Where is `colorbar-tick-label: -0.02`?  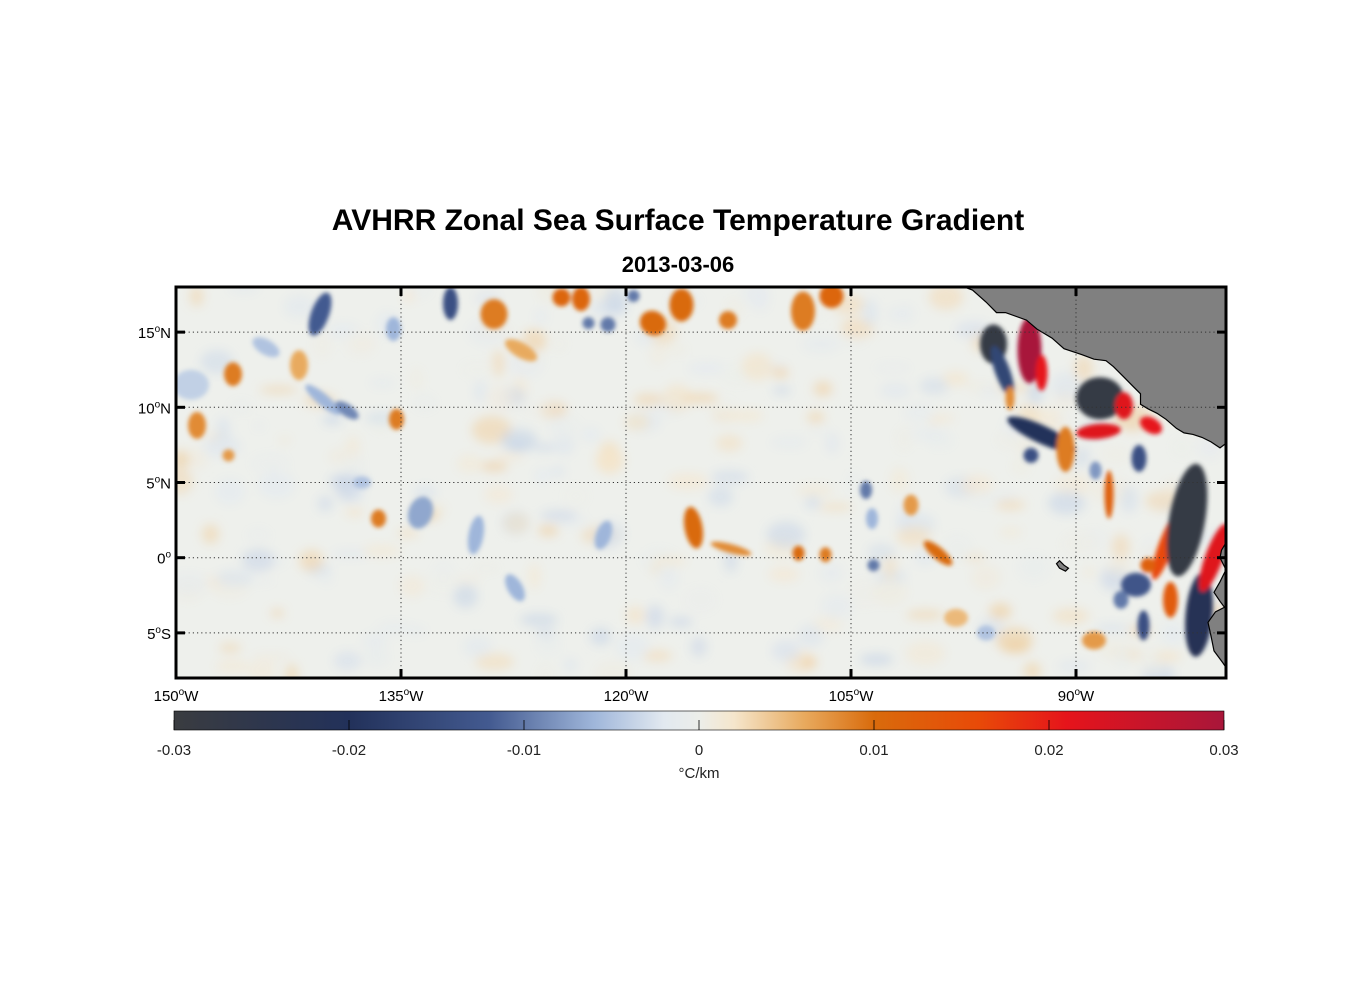
colorbar-tick-label: -0.02 is located at coordinates (349, 750).